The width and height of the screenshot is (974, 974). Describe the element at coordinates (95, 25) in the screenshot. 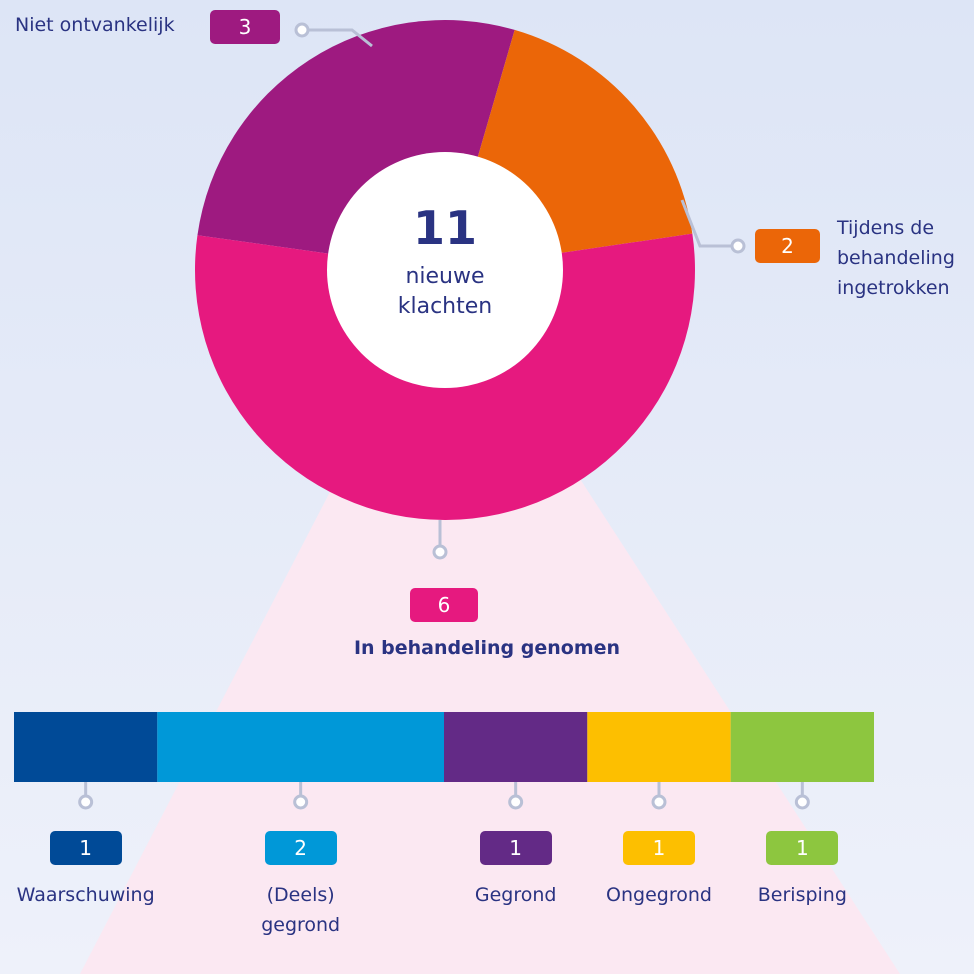

I see `slice-label: Niet ontvankelijk` at that location.